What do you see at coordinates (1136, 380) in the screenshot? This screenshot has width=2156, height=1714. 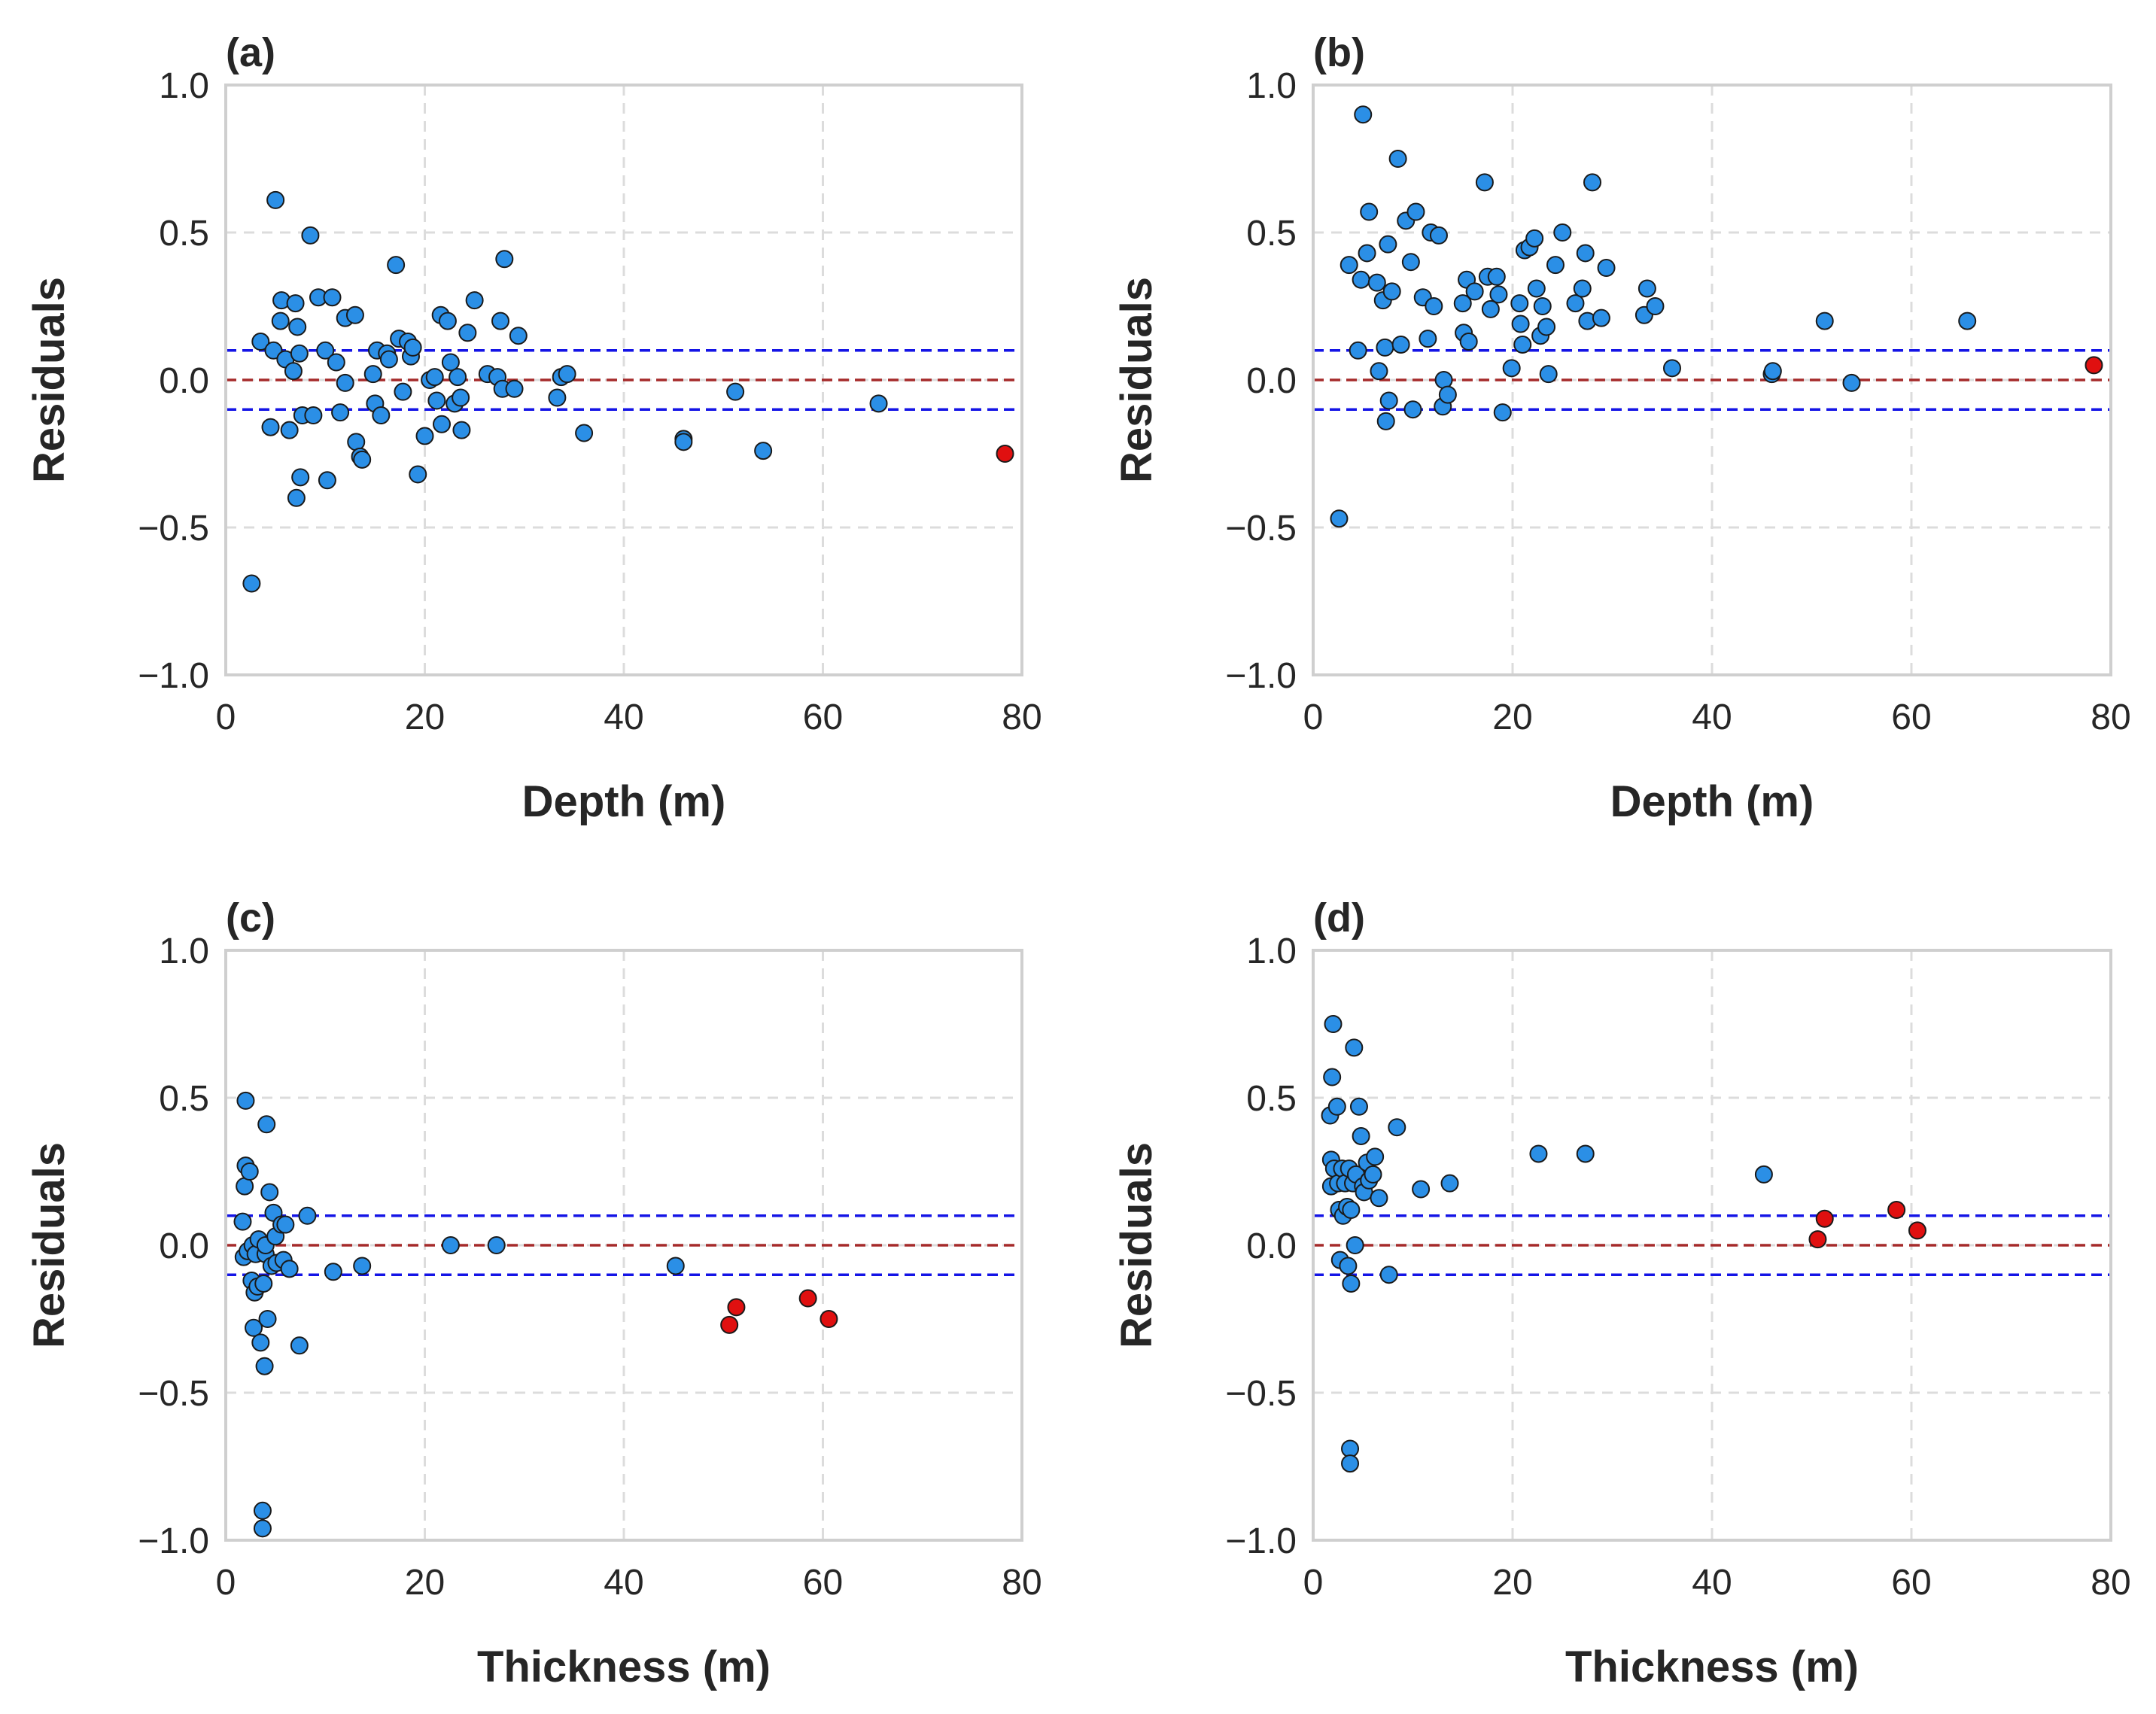 I see `y-axis-label: Residuals` at bounding box center [1136, 380].